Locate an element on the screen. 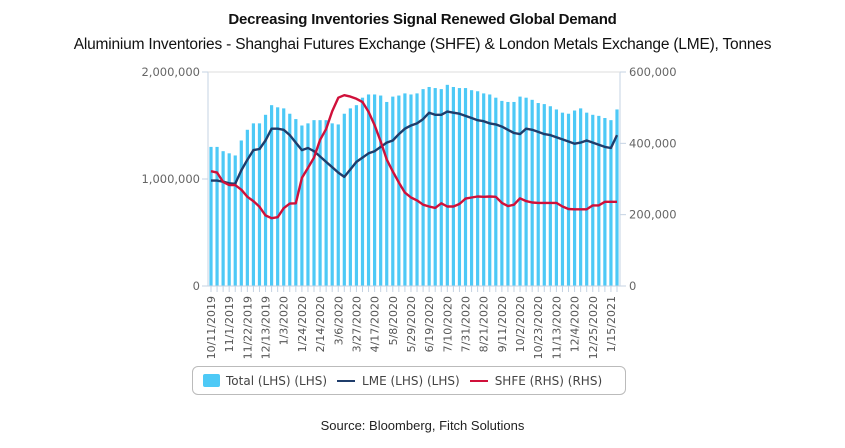 The width and height of the screenshot is (845, 448). x-tick-label: 10/11/2019 is located at coordinates (211, 327).